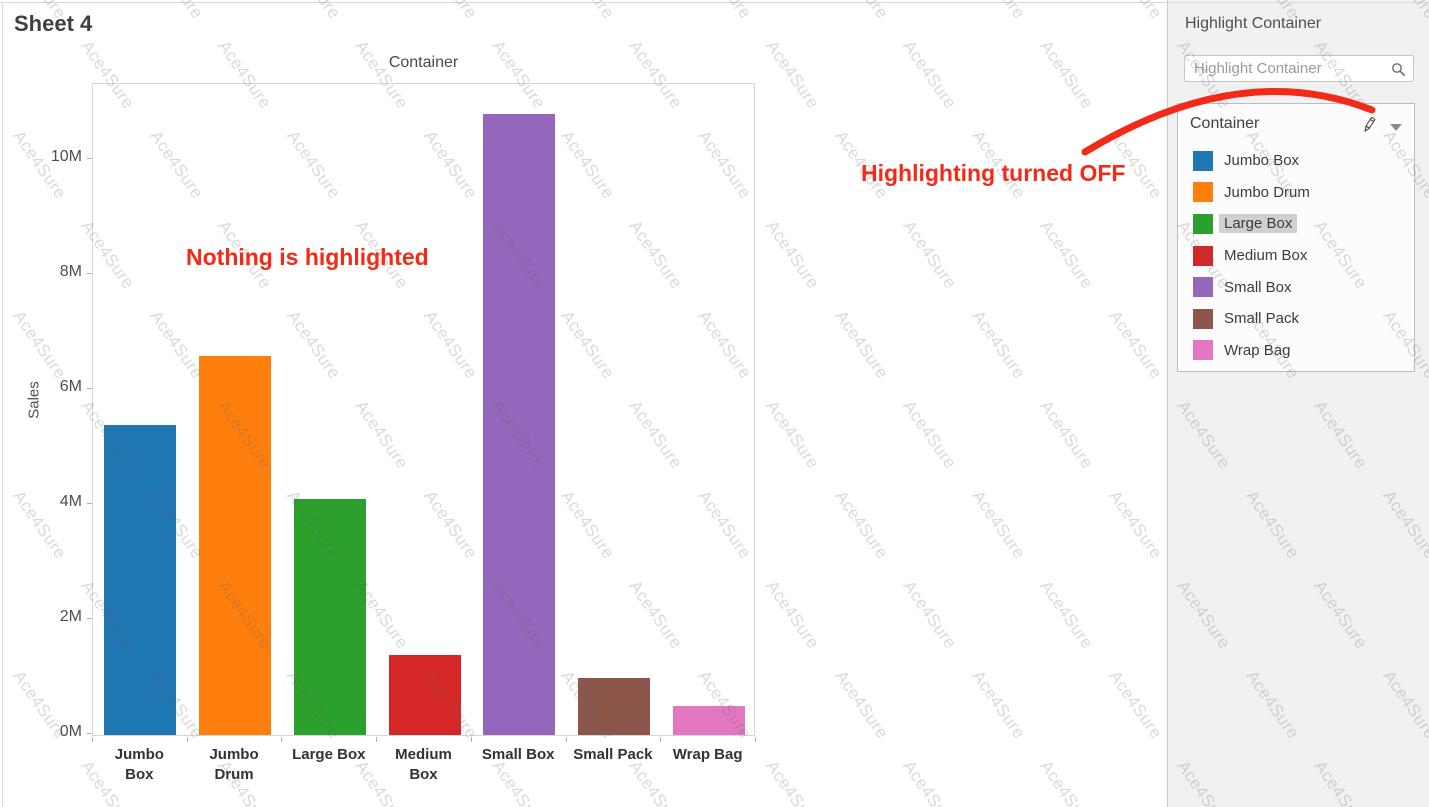 Image resolution: width=1429 pixels, height=807 pixels. What do you see at coordinates (70, 386) in the screenshot?
I see `y-tick-label: 6M` at bounding box center [70, 386].